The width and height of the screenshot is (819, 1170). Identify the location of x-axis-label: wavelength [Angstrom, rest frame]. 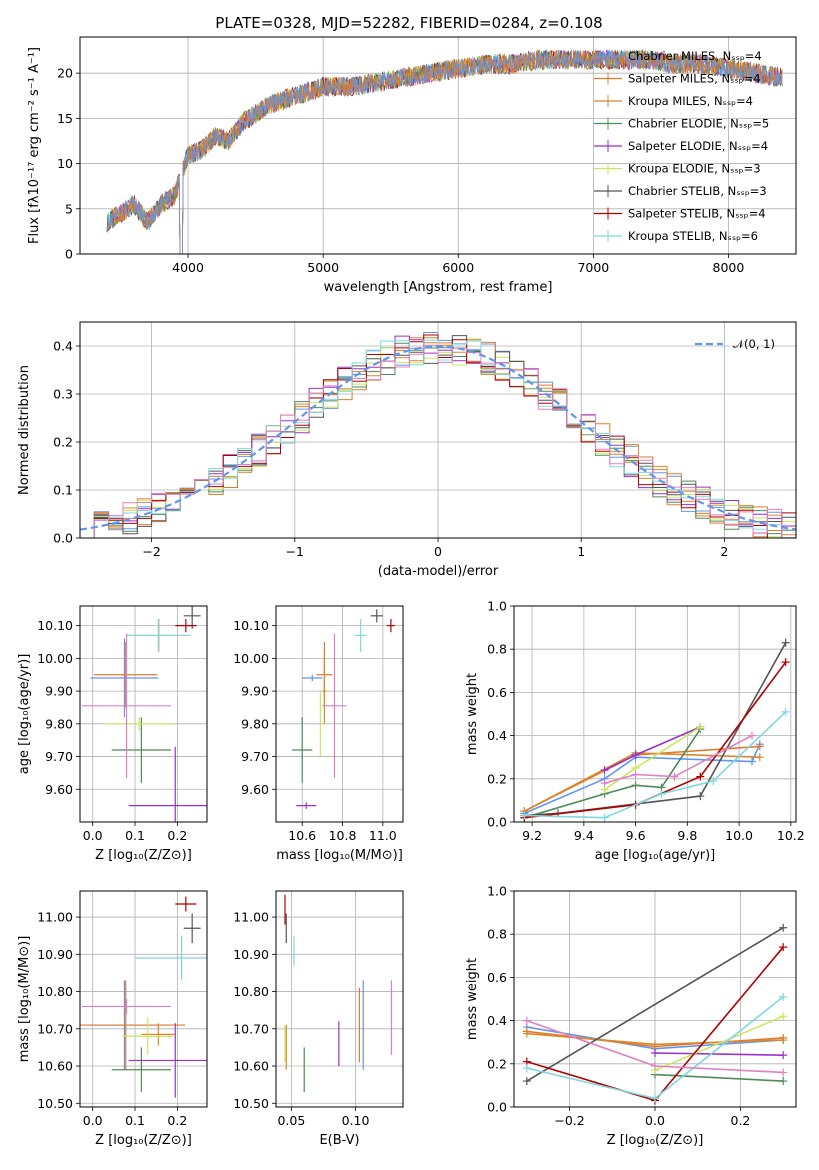
(438, 287).